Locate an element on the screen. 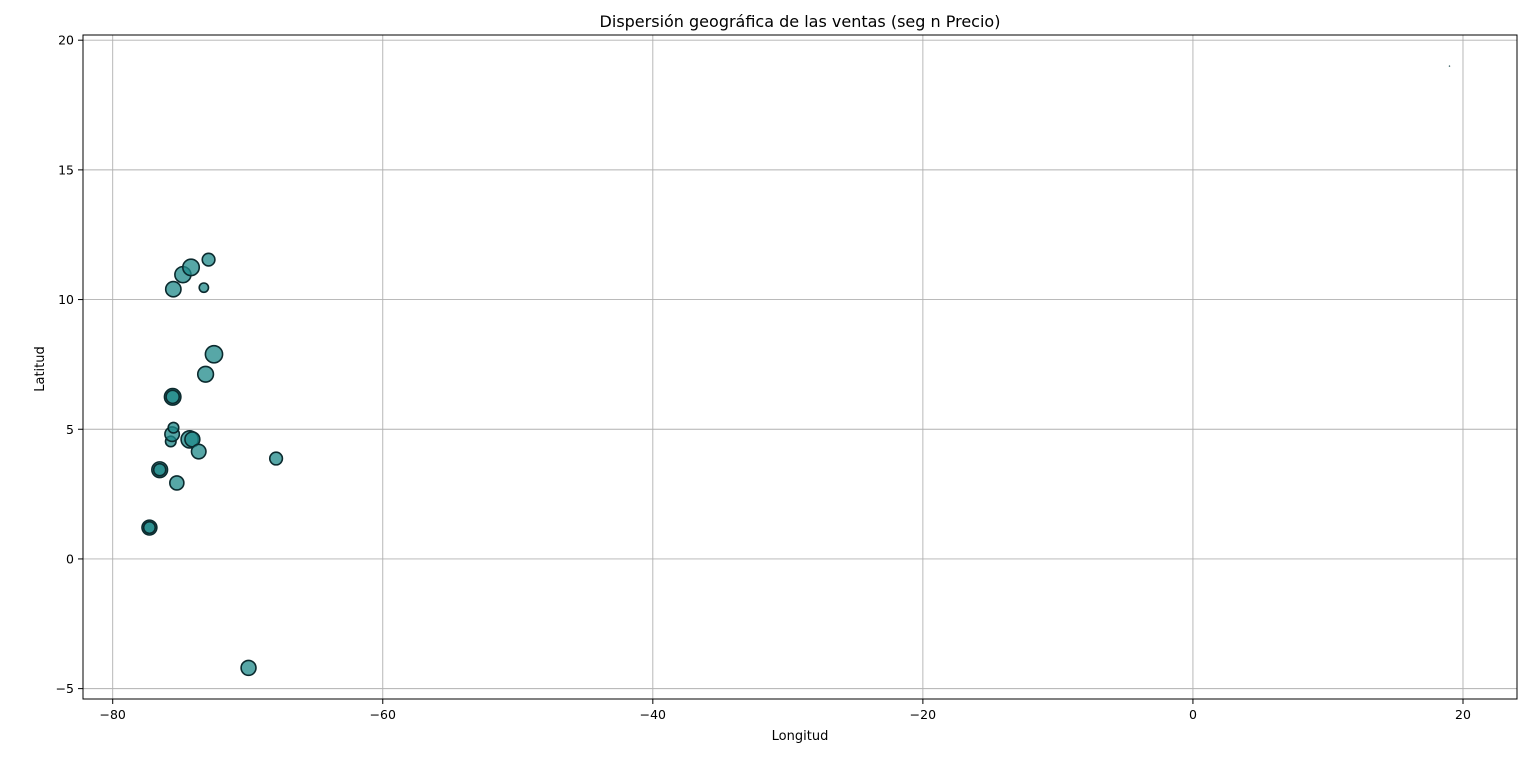 This screenshot has height=758, width=1536. x-tick-label: 0 is located at coordinates (1193, 714).